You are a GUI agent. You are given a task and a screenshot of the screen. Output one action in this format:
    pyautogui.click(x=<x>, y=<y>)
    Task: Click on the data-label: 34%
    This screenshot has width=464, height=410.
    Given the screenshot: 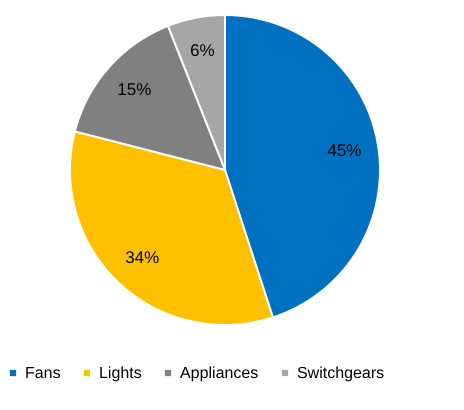 What is the action you would take?
    pyautogui.click(x=142, y=258)
    